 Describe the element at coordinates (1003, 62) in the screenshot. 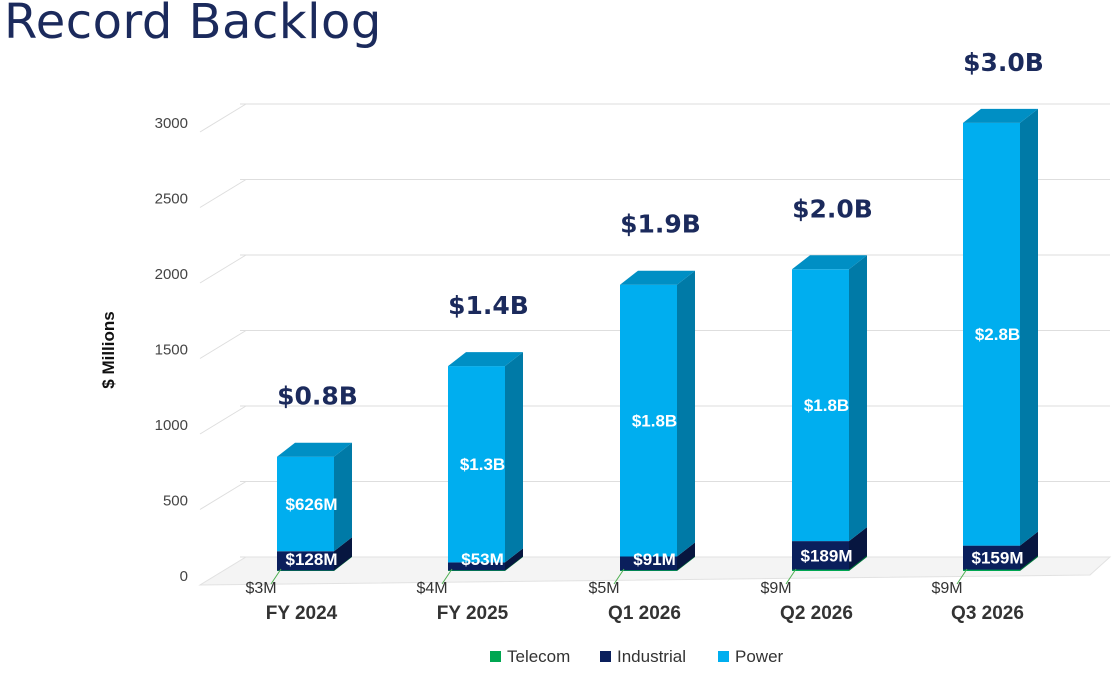

I see `total-data-label: $3.0B` at that location.